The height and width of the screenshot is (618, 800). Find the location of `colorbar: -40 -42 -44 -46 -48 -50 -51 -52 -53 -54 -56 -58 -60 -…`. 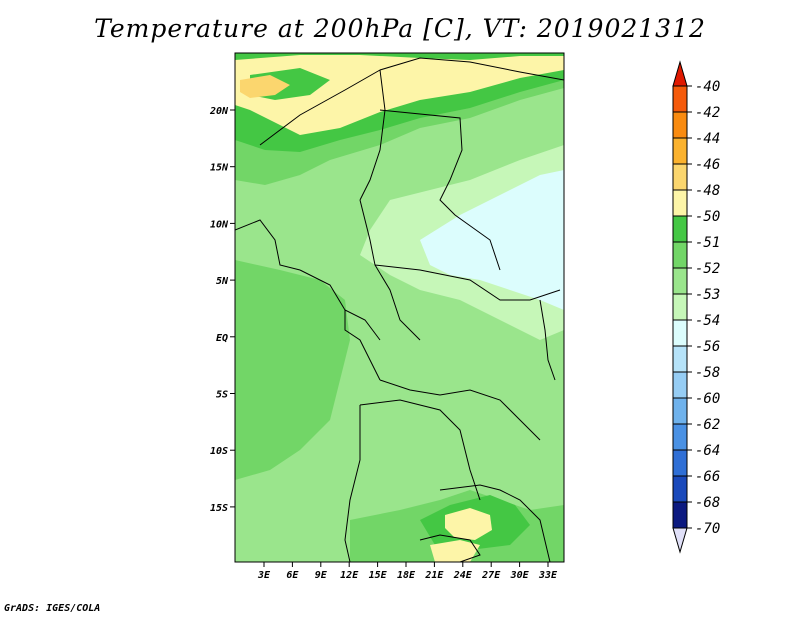

colorbar: -40 -42 -44 -46 -48 -50 -51 -52 -53 -54 -56 -58 -60 -… is located at coordinates (696, 307).